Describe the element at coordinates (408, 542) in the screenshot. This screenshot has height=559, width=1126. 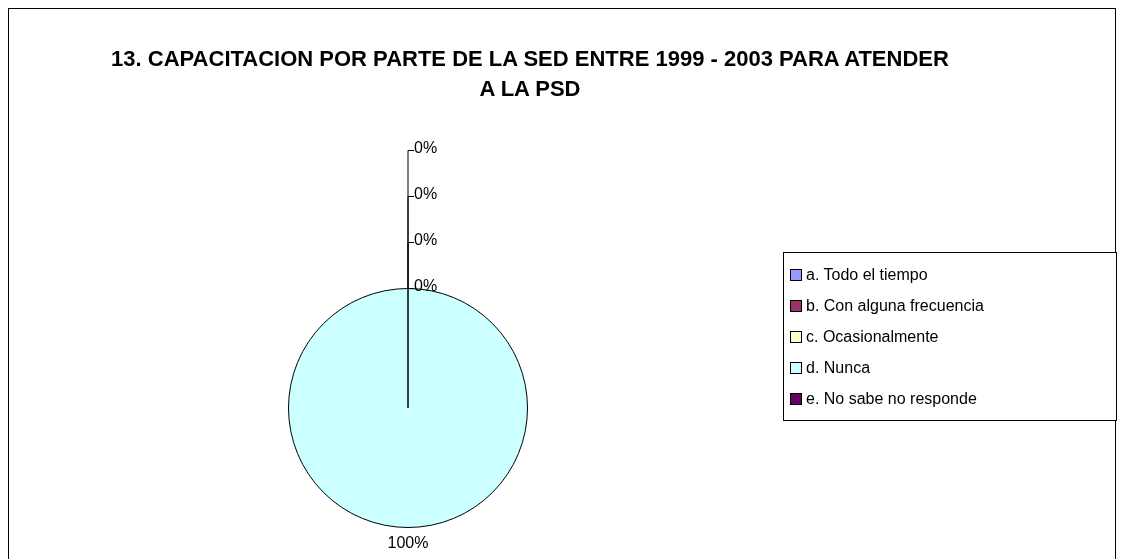
I see `data-label: 100%` at that location.